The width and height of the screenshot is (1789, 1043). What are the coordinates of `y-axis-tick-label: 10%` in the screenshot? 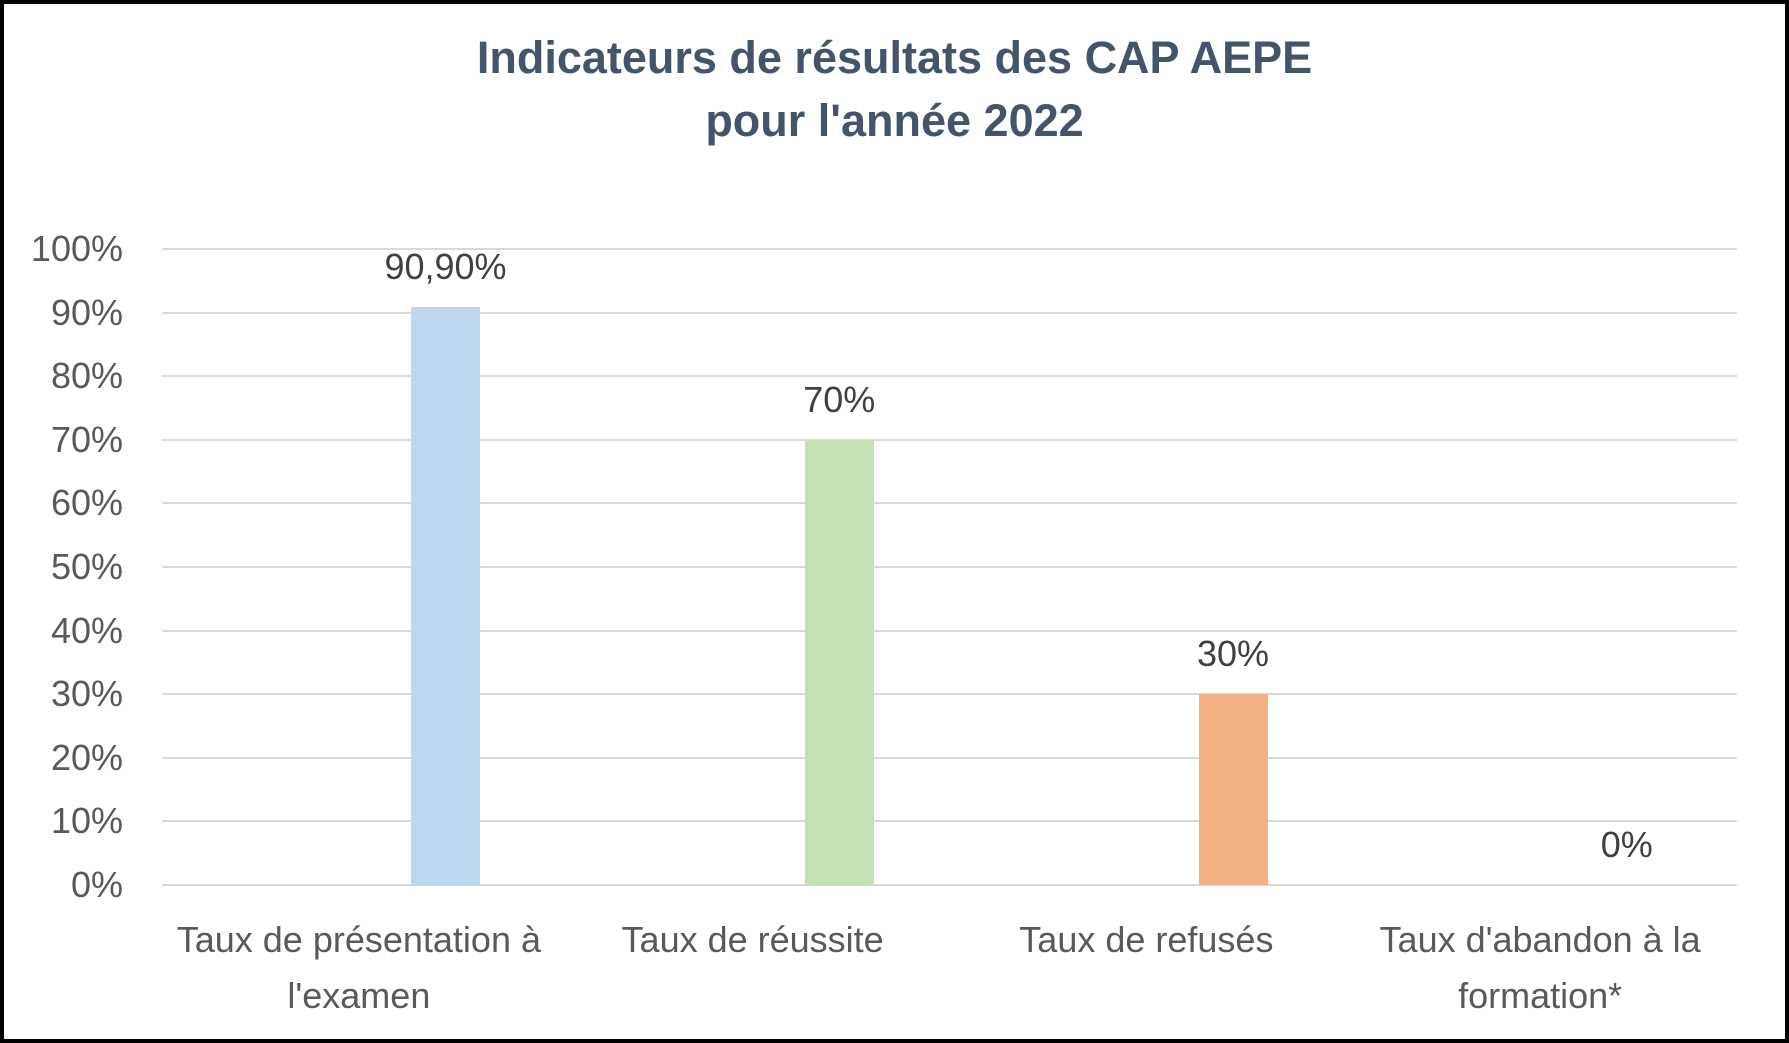 It's located at (86, 821).